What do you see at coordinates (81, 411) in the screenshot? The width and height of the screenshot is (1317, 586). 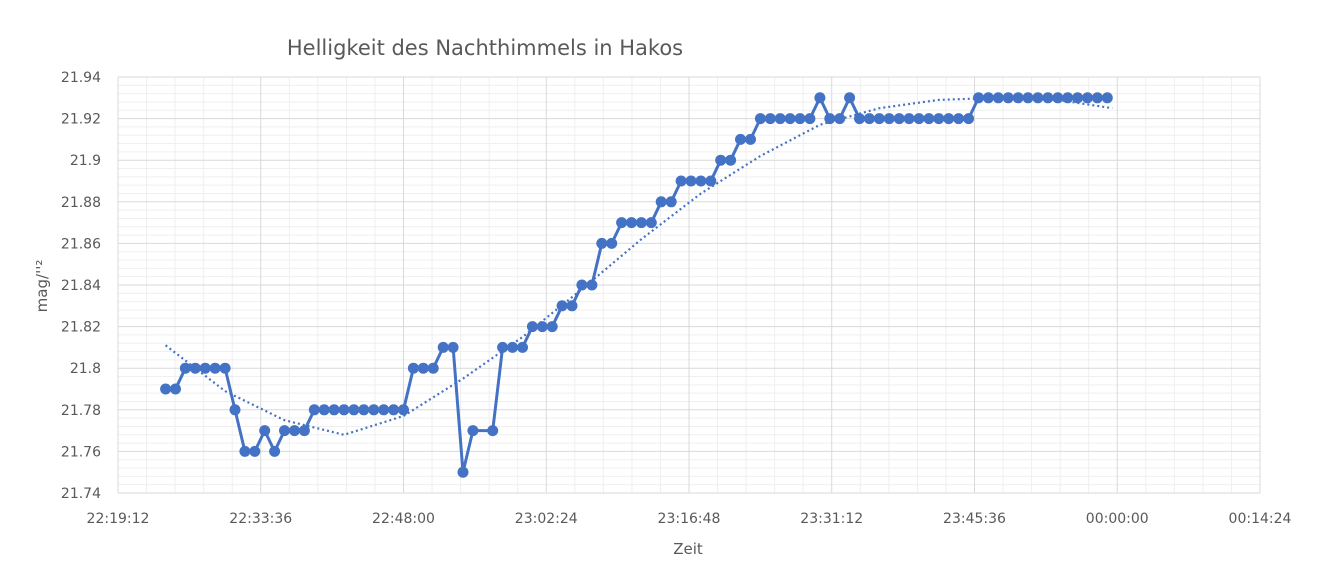 I see `y-tick-label: 21.78` at bounding box center [81, 411].